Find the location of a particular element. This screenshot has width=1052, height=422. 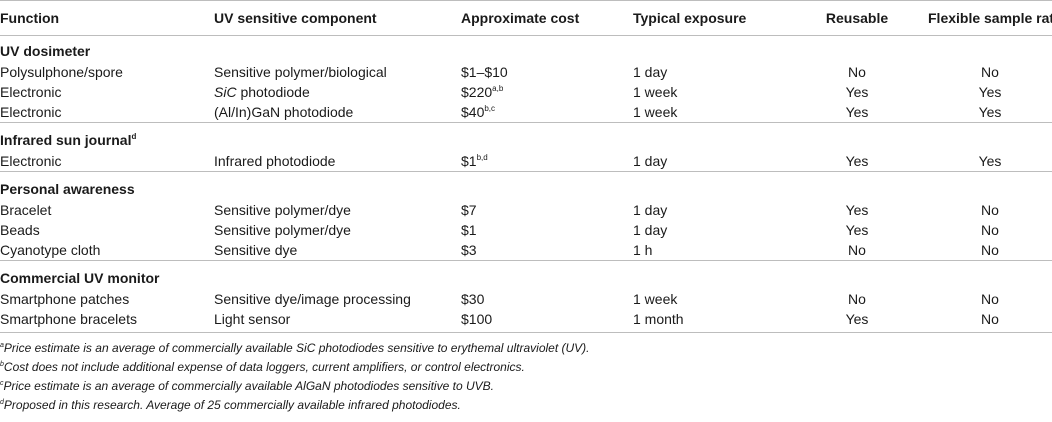

cell-cost: $40b,c is located at coordinates (547, 112).